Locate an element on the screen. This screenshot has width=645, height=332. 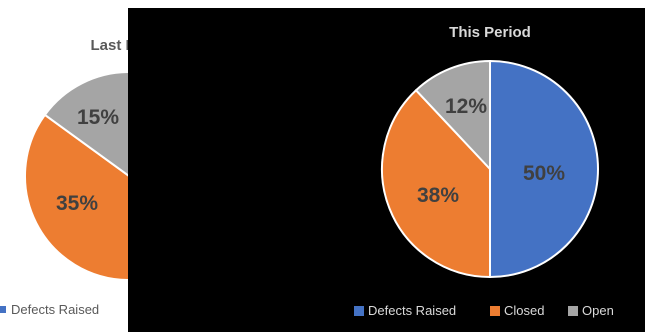
last-period-slice-closed is located at coordinates (76, 197).